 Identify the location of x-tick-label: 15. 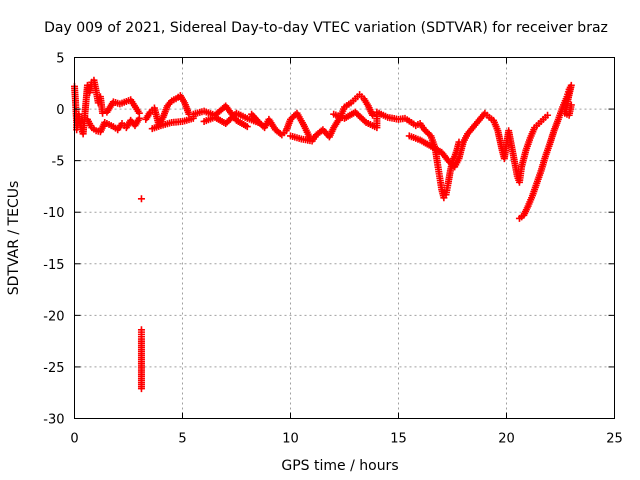
(398, 439).